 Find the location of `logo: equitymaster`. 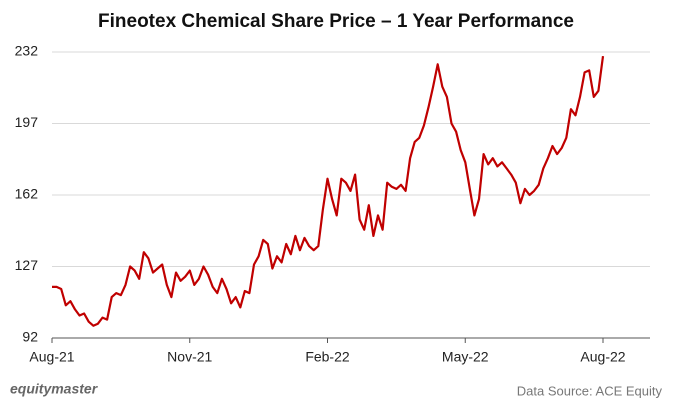

logo: equitymaster is located at coordinates (54, 389).